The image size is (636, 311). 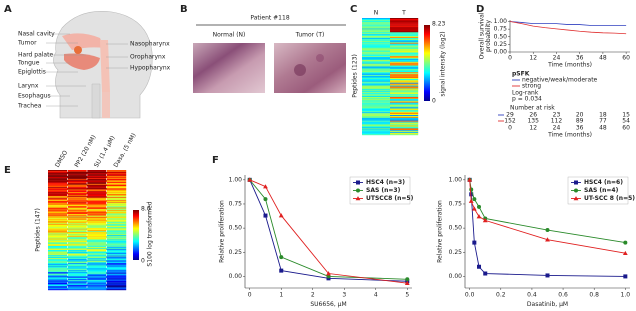 What do you see at coordinates (236, 179) in the screenshot?
I see `y-tick-label: 1.00` at bounding box center [236, 179].